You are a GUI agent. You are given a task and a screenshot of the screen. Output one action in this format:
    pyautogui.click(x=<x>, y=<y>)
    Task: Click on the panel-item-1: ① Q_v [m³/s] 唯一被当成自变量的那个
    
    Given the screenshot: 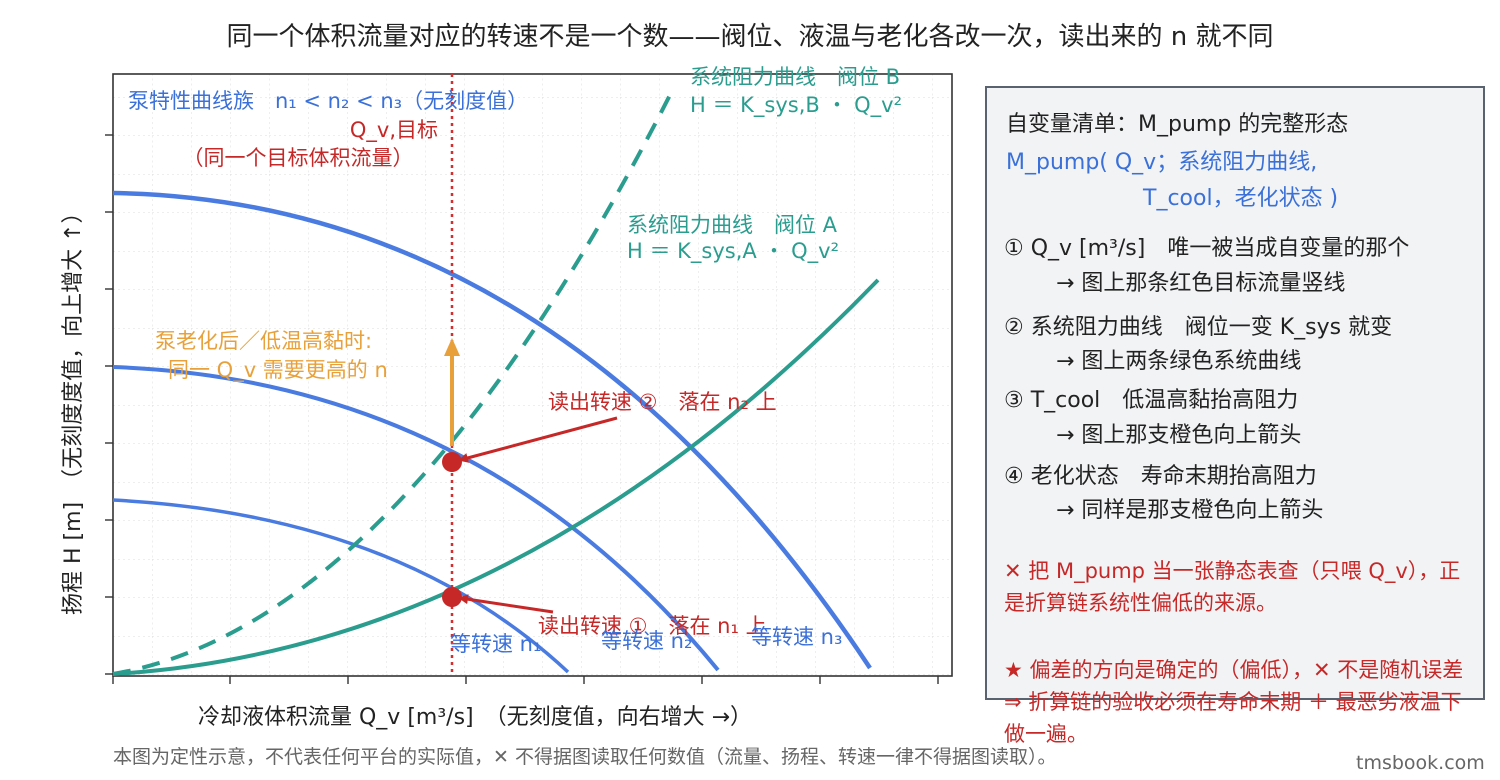 What is the action you would take?
    pyautogui.click(x=1207, y=248)
    